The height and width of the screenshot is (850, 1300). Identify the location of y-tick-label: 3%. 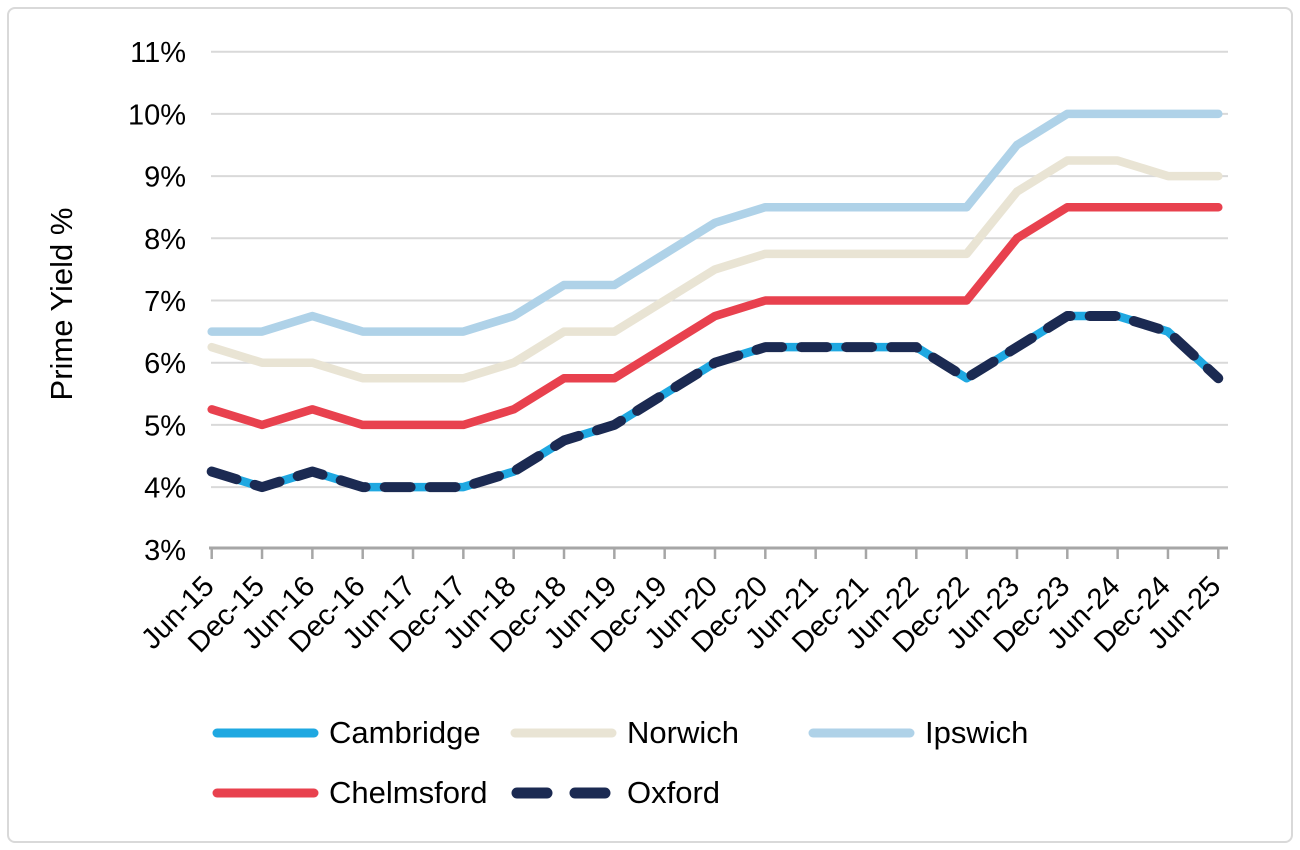
(165, 551).